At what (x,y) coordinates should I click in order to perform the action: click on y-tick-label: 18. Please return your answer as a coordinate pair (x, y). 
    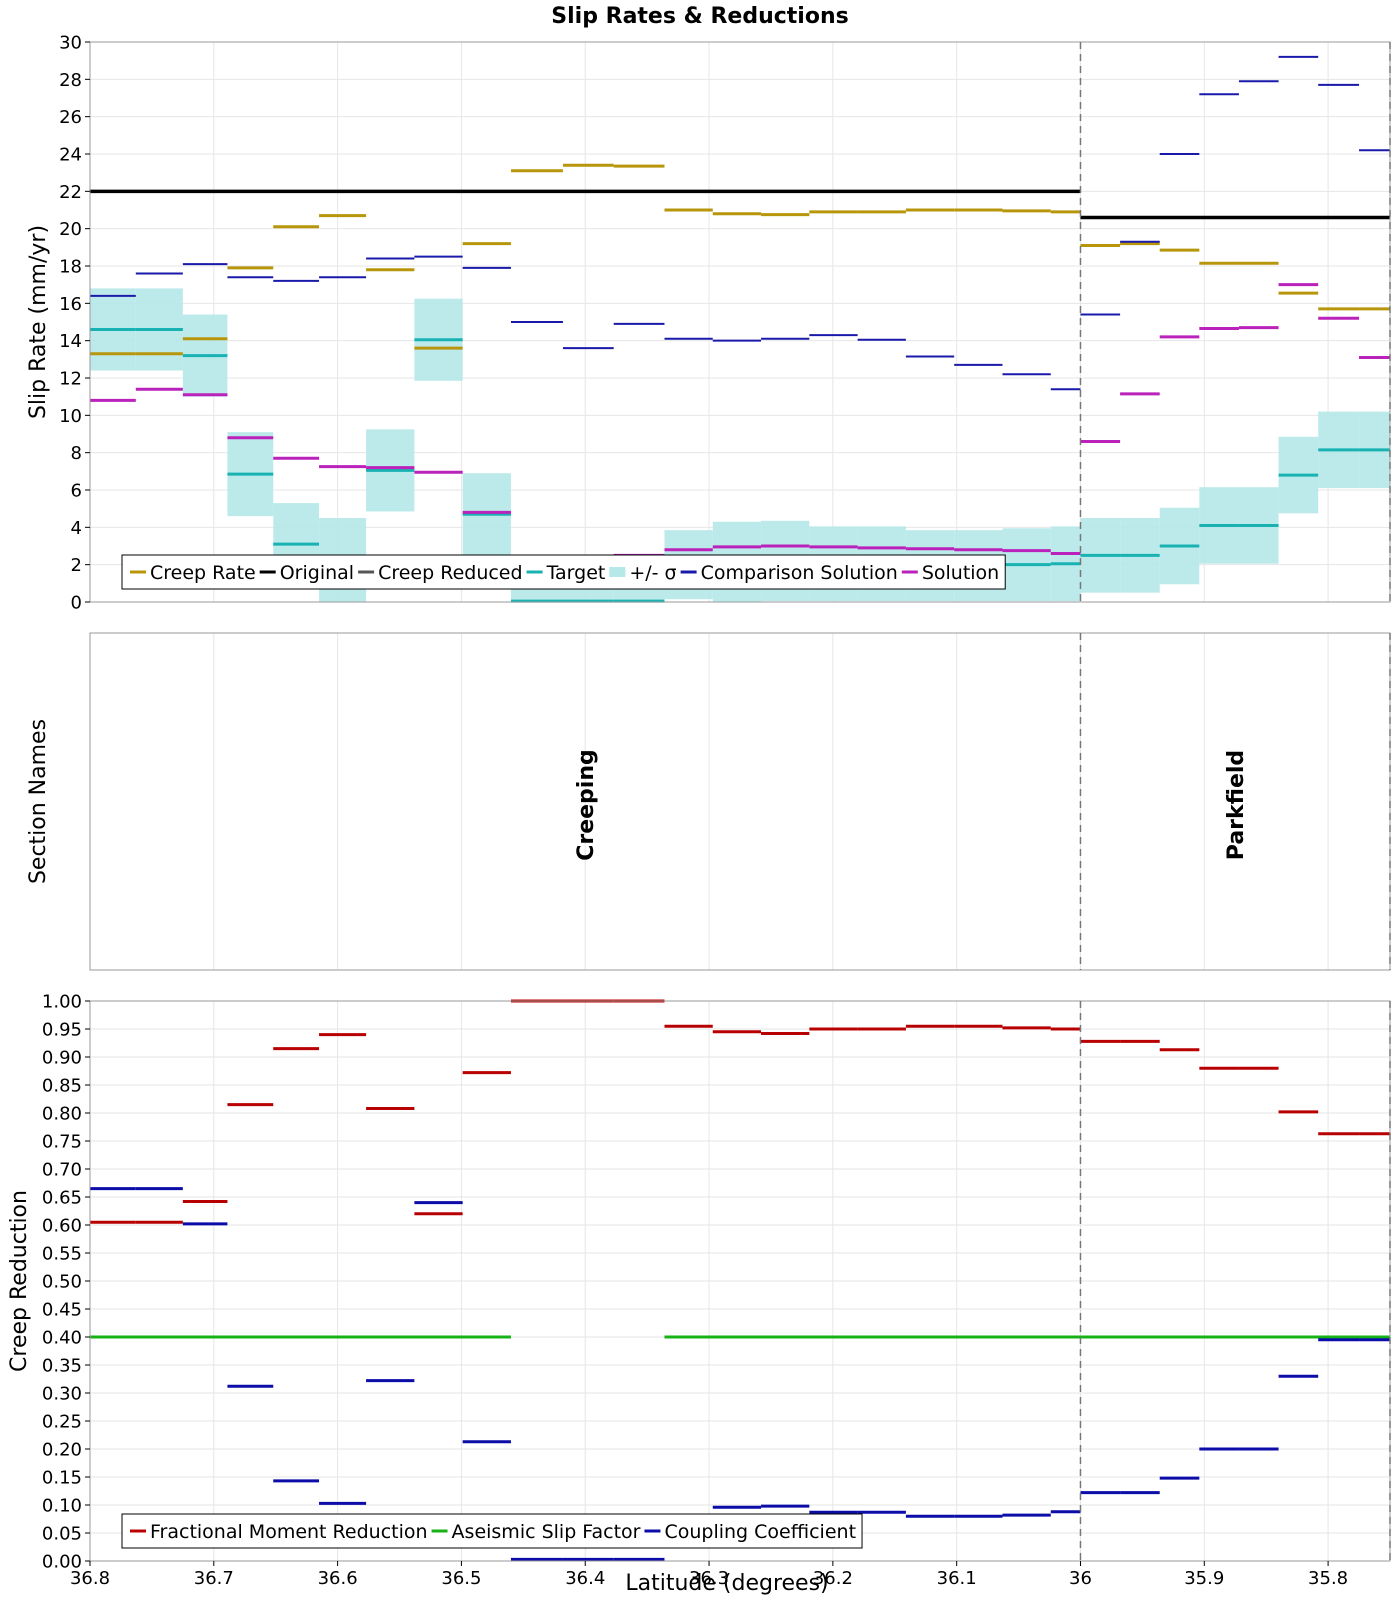
    Looking at the image, I should click on (70, 267).